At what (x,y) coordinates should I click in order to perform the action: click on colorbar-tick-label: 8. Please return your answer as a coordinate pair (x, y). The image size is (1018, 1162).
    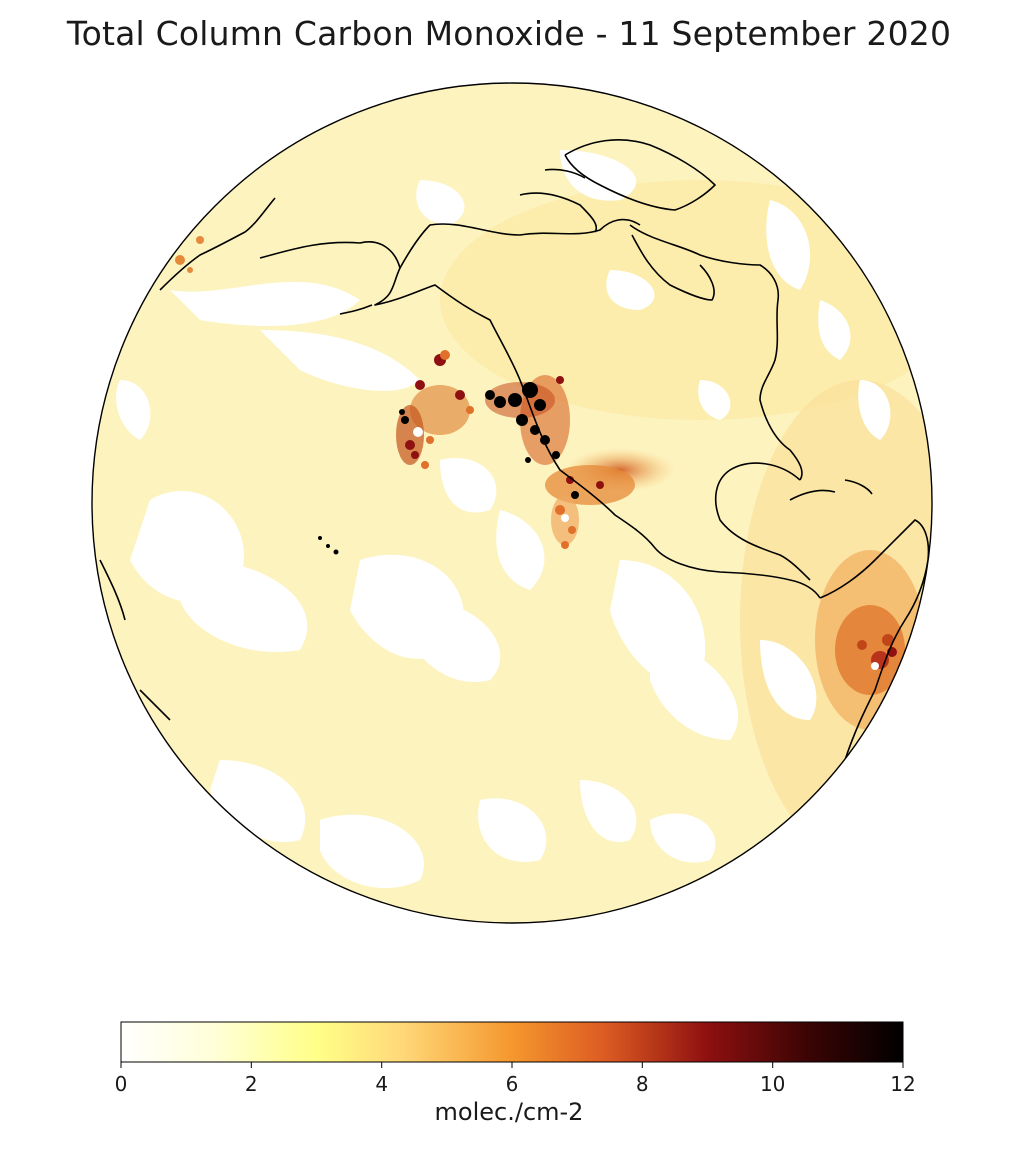
    Looking at the image, I should click on (642, 1084).